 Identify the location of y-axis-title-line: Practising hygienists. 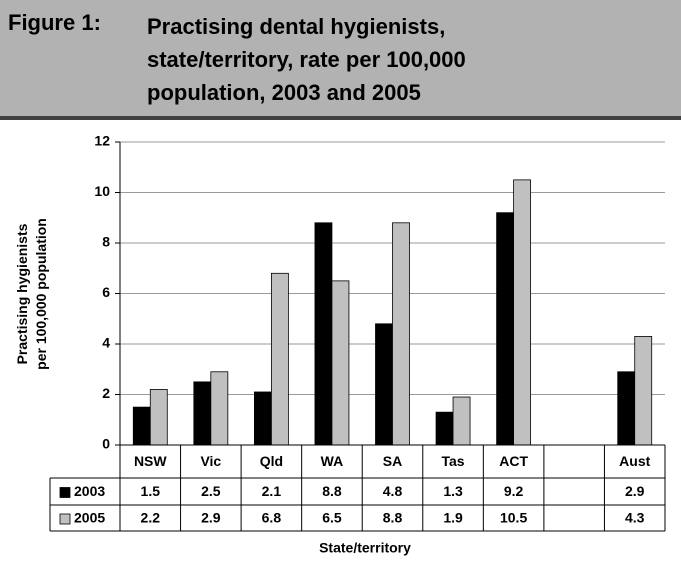
(22, 293).